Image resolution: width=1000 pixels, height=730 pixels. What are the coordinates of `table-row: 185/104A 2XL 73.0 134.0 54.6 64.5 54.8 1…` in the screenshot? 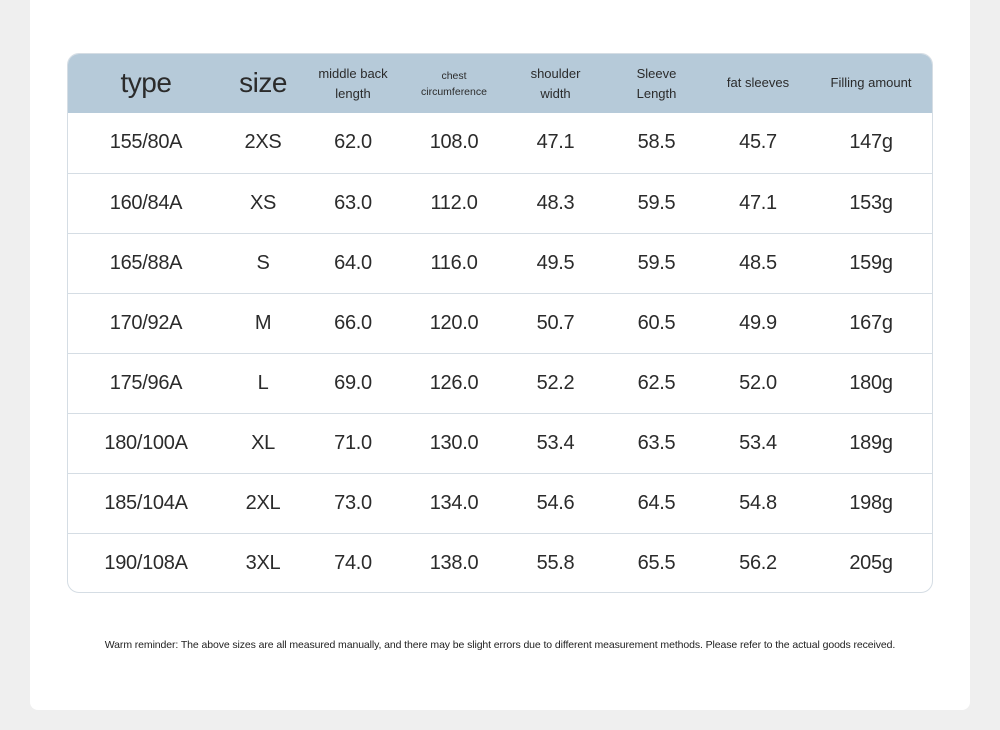 It's located at (500, 503).